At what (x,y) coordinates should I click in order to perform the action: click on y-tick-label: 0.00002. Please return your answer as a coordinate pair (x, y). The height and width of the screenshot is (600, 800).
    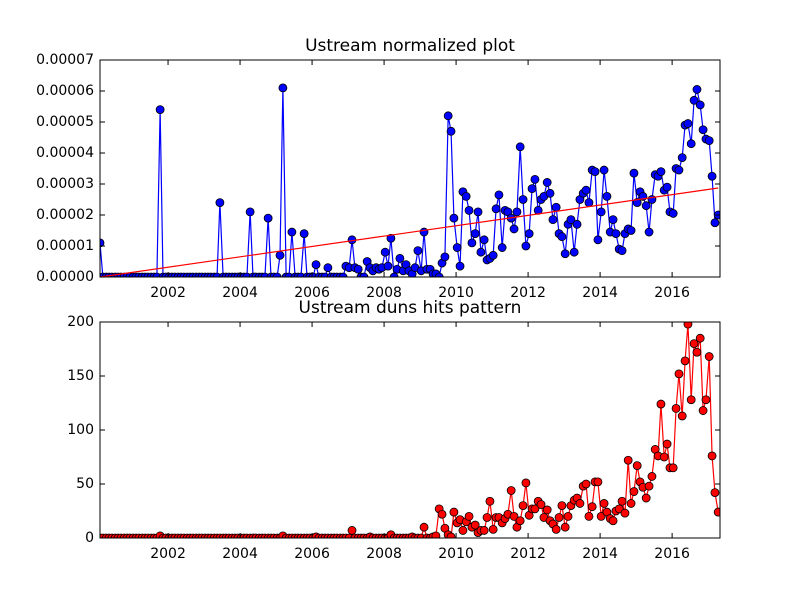
    Looking at the image, I should click on (65, 215).